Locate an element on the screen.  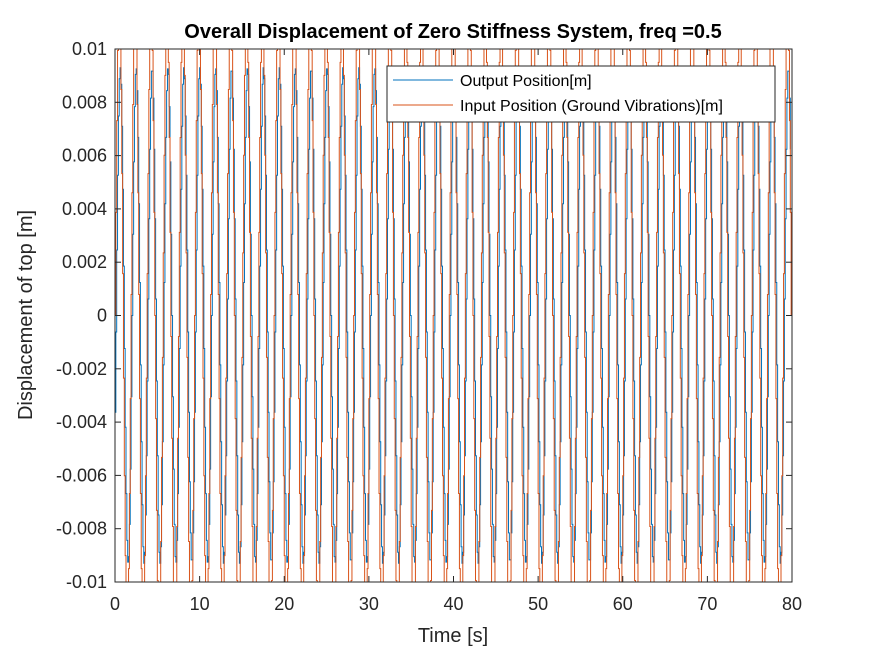
y-axis-label: Displacement of top [m] is located at coordinates (26, 315).